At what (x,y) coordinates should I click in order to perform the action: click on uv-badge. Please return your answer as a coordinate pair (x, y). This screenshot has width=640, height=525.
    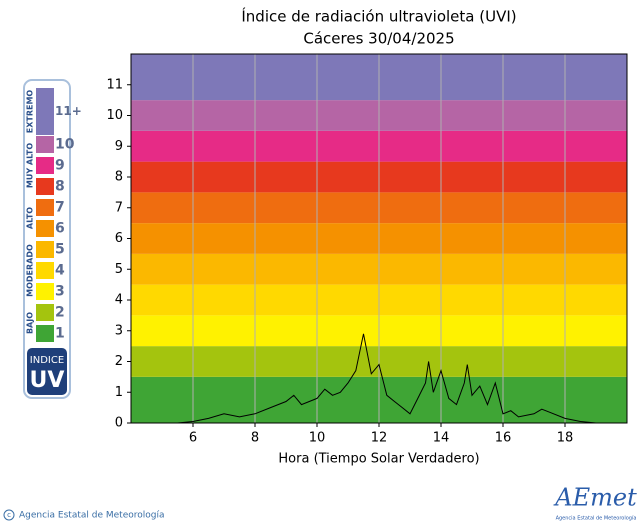
    Looking at the image, I should click on (47, 371).